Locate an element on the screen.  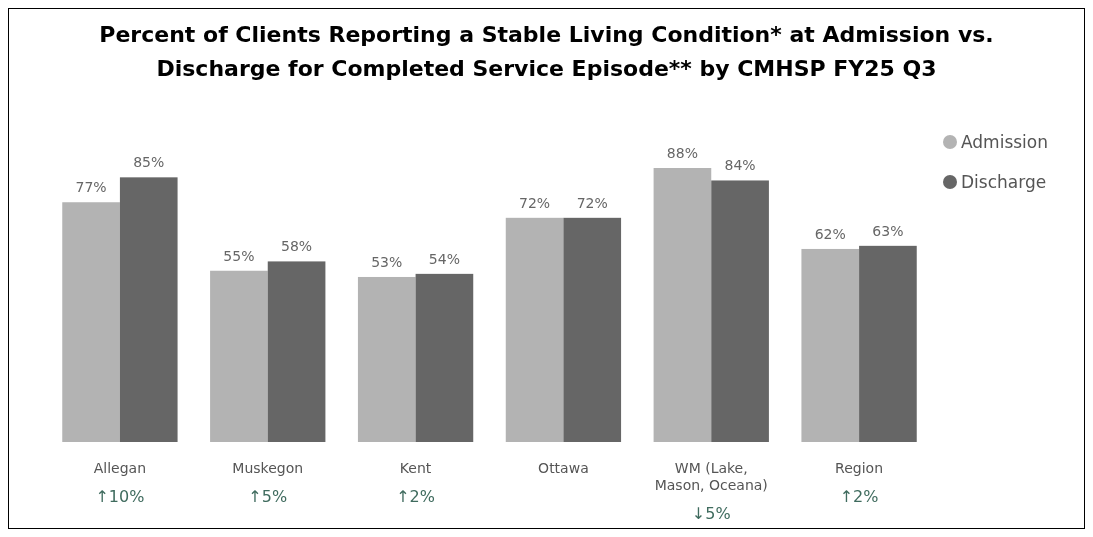
data-label: 54% is located at coordinates (444, 258).